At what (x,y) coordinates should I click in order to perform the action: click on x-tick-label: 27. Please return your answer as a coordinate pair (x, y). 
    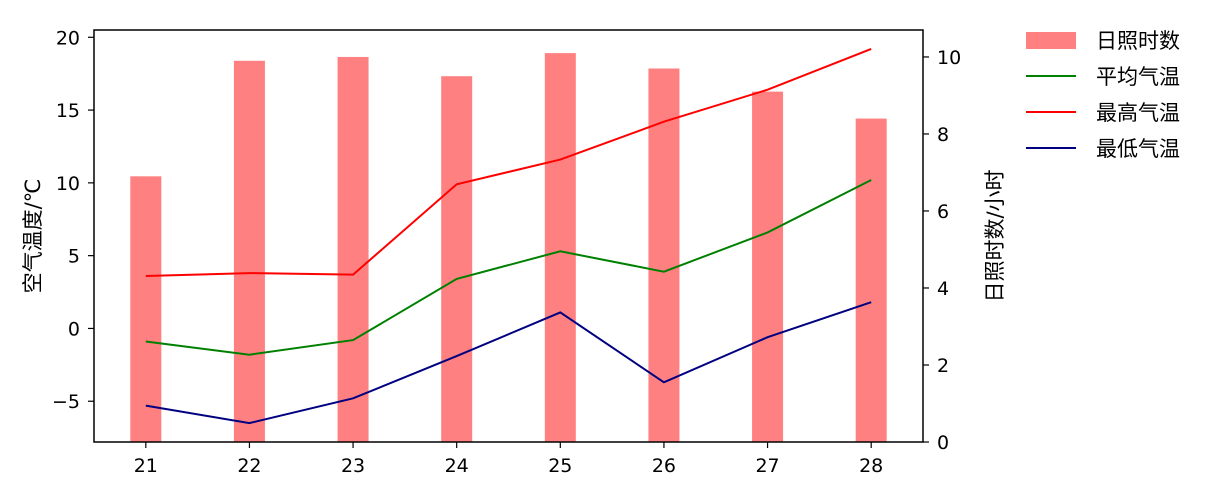
    Looking at the image, I should click on (767, 466).